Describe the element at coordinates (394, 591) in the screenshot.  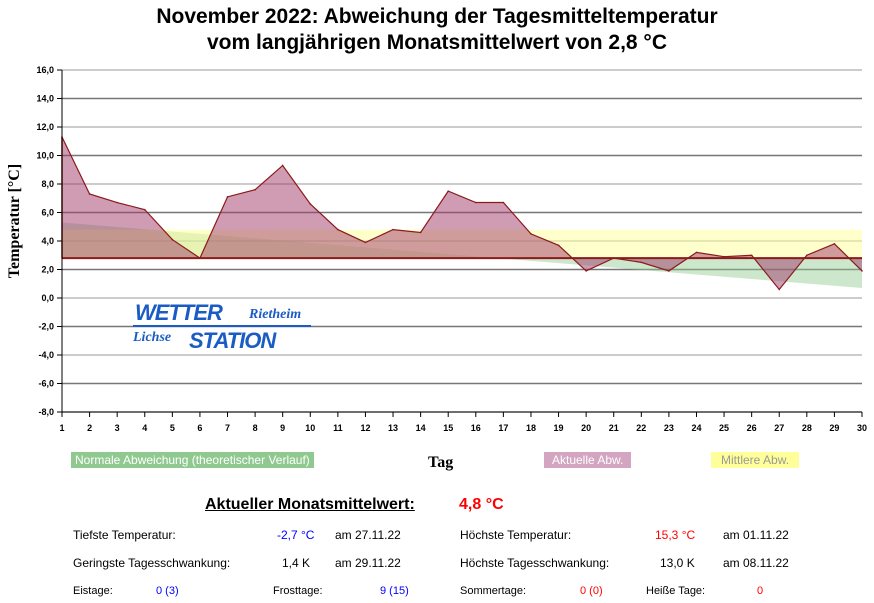
I see `frost-days-value: 9 (15)` at that location.